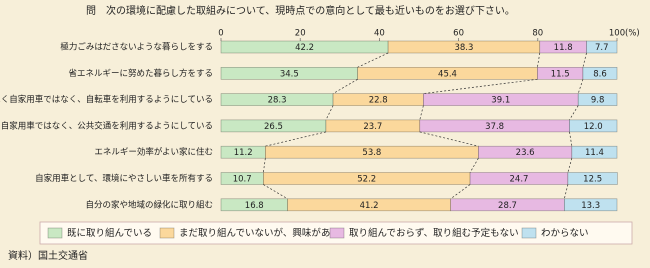 Image resolution: width=650 pixels, height=268 pixels. What do you see at coordinates (149, 204) in the screenshot?
I see `category-label: 自分の家や地域の緑化に取り組む` at bounding box center [149, 204].